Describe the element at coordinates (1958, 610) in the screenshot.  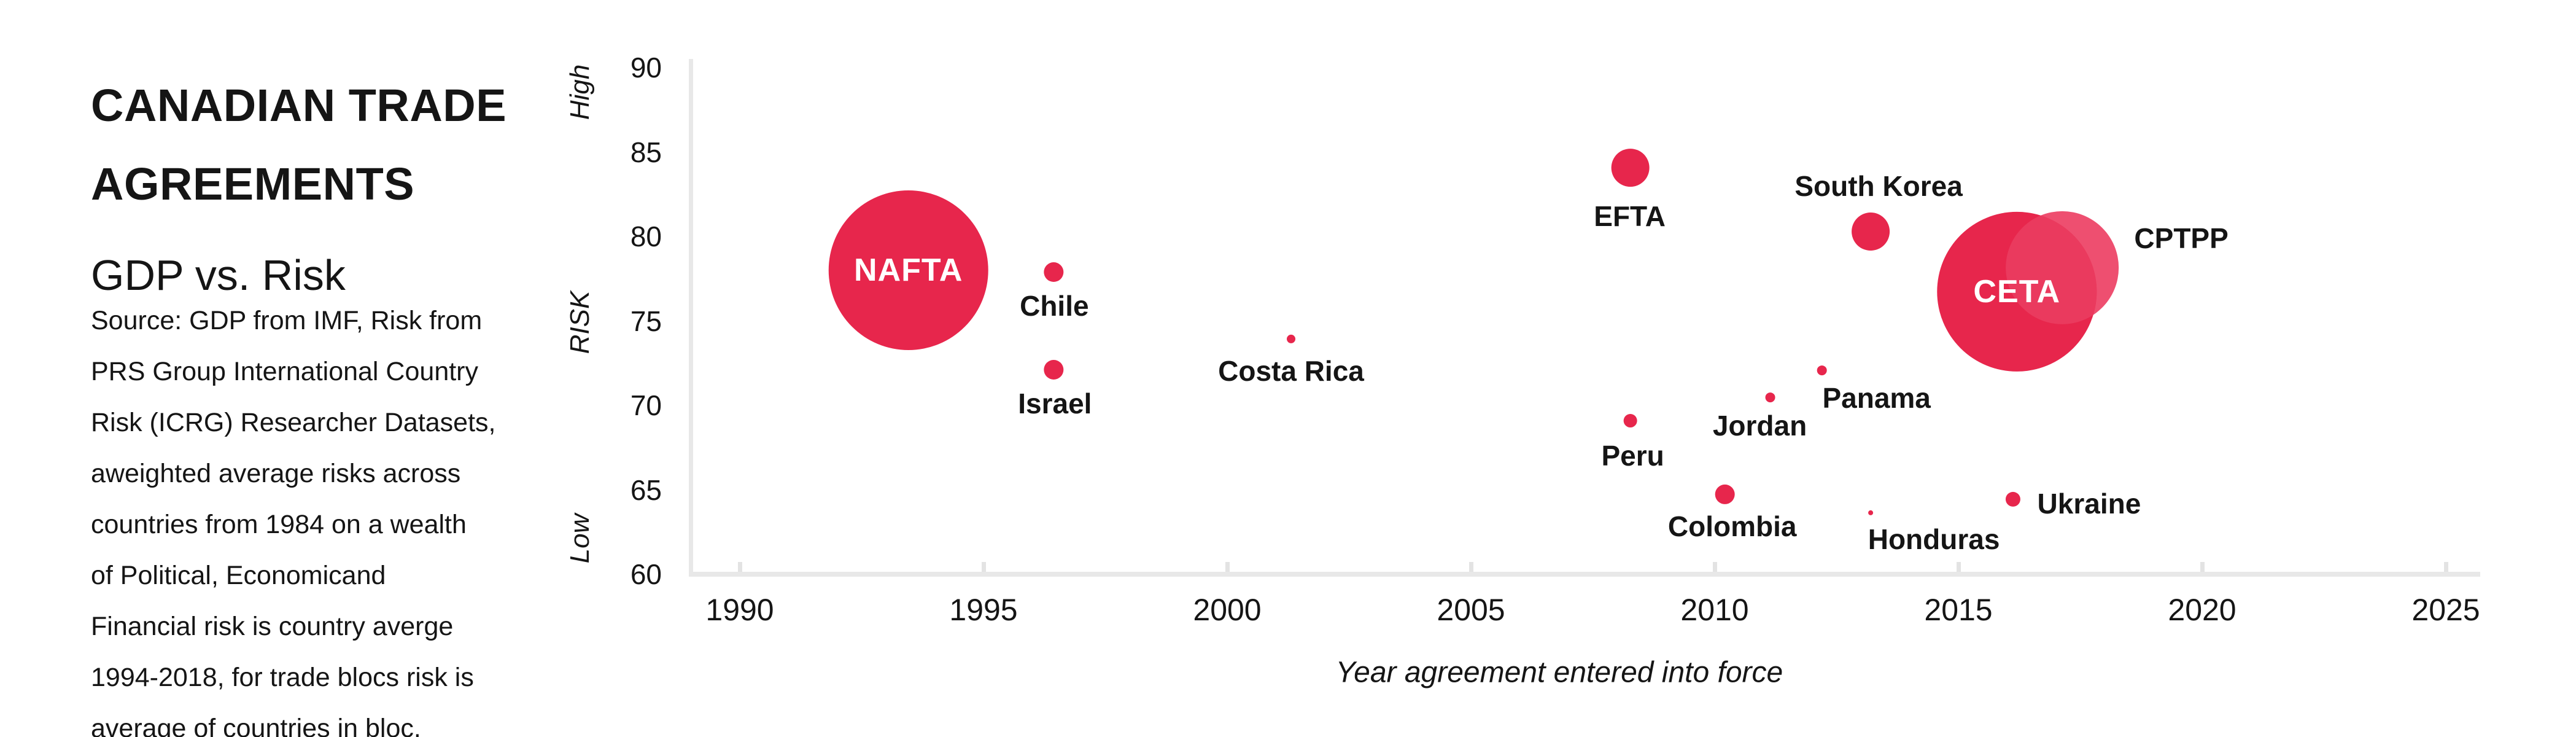
I see `x-tick-label-2015: 2015` at that location.